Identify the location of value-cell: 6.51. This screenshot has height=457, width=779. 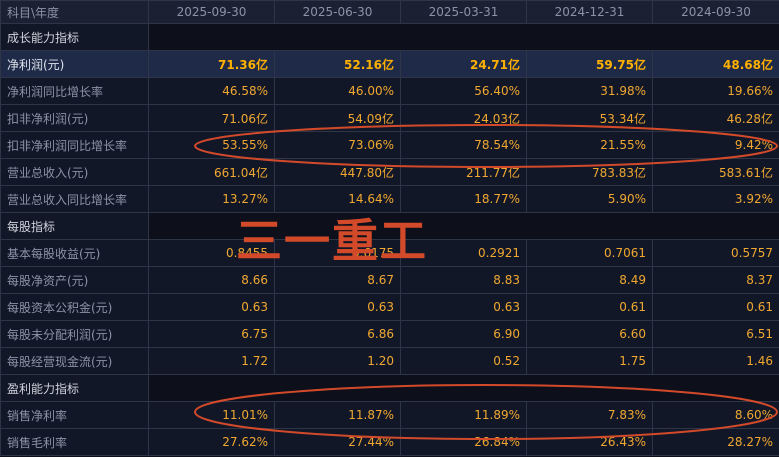
(715, 334).